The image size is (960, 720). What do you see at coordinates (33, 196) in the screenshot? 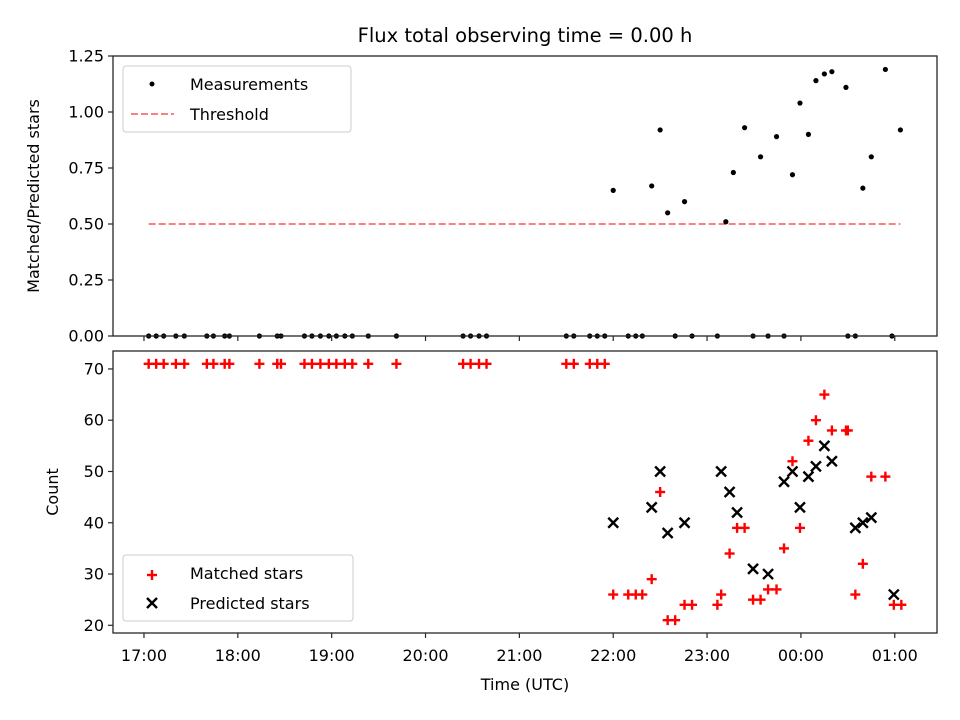
I see `top-y-axis-label: Matched/Predicted stars` at bounding box center [33, 196].